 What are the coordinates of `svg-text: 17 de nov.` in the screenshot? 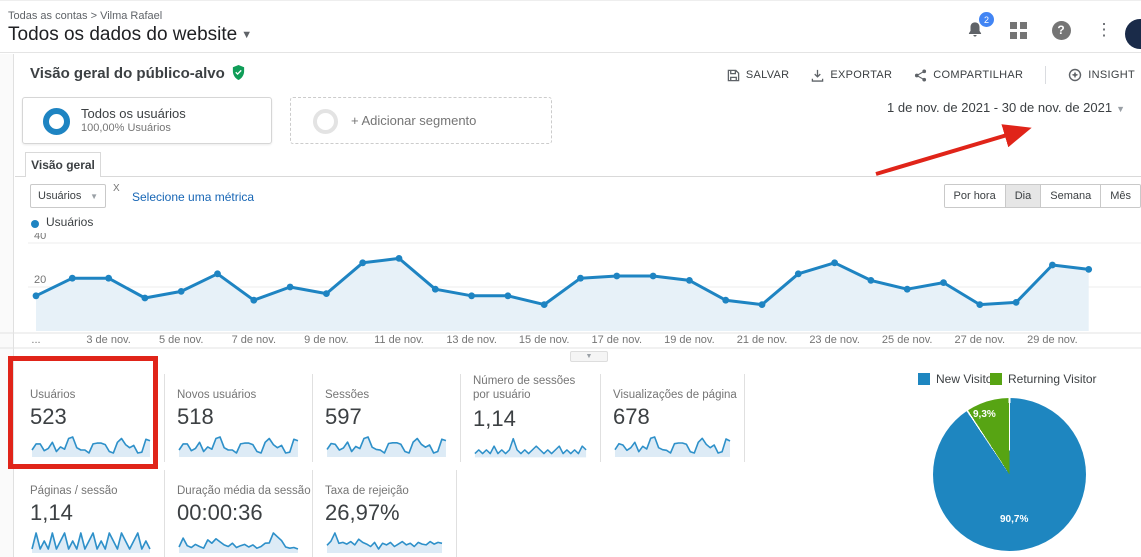 It's located at (617, 340).